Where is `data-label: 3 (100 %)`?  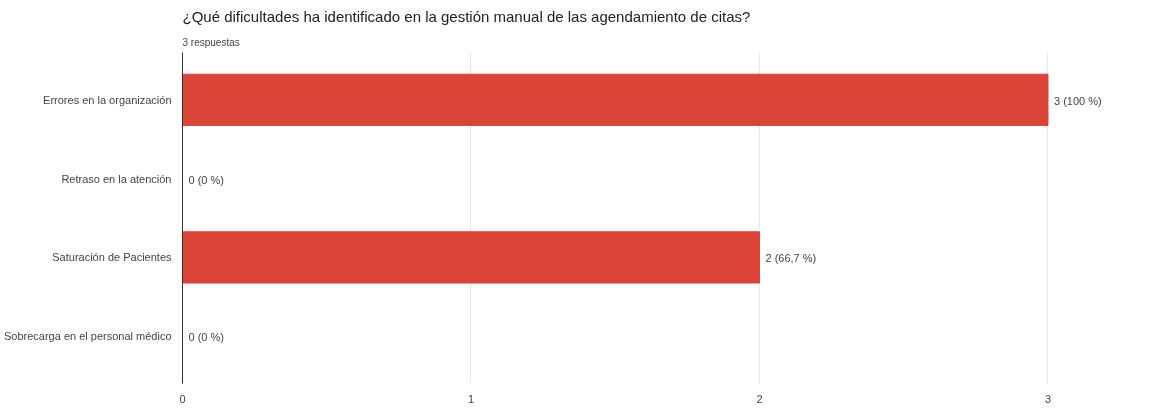
data-label: 3 (100 %) is located at coordinates (1077, 100).